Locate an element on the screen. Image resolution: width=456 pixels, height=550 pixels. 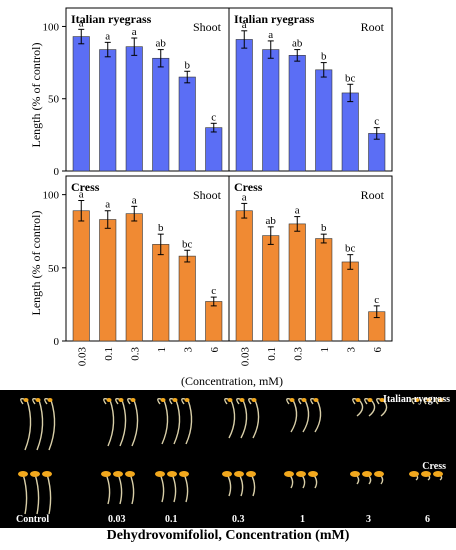
cress-photo-row is located at coordinates (228, 489).